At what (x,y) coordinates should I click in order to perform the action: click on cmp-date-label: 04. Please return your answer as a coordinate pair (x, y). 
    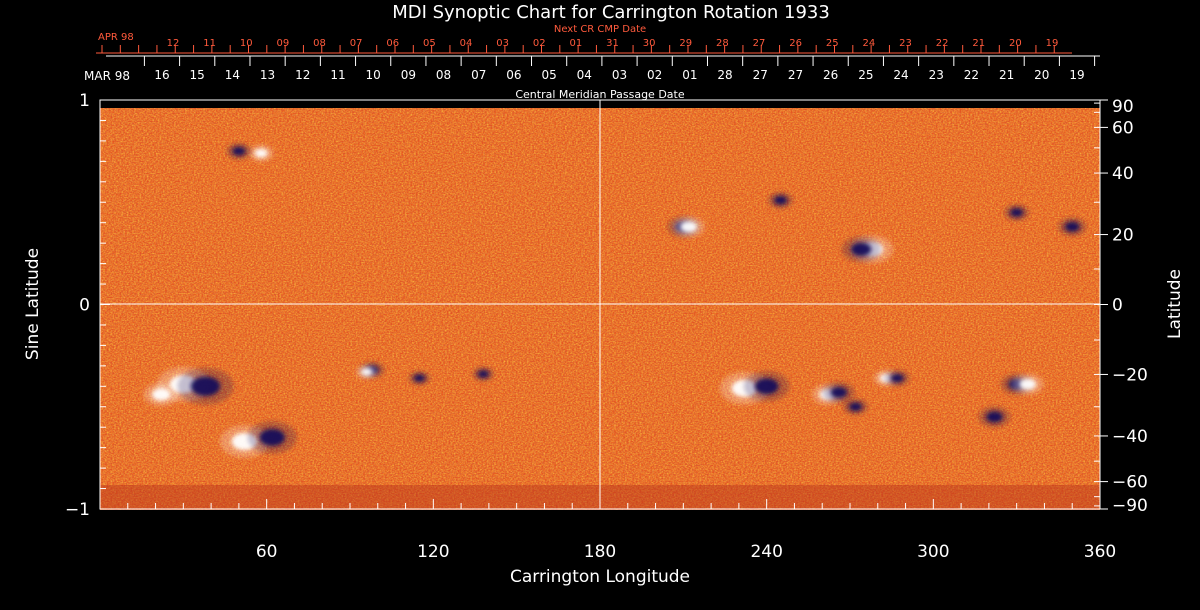
    Looking at the image, I should click on (584, 75).